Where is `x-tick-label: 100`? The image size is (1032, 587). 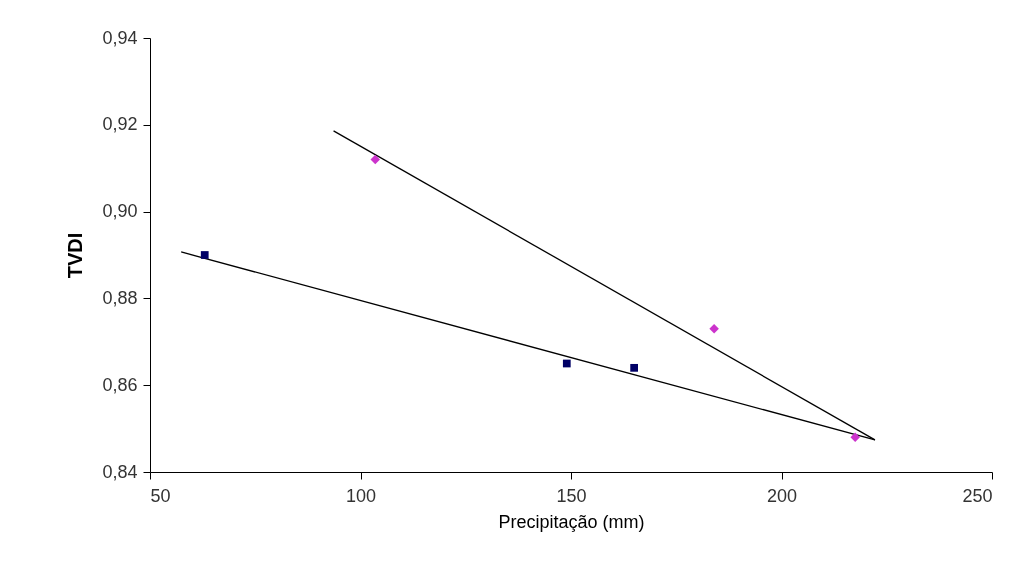
x-tick-label: 100 is located at coordinates (361, 495).